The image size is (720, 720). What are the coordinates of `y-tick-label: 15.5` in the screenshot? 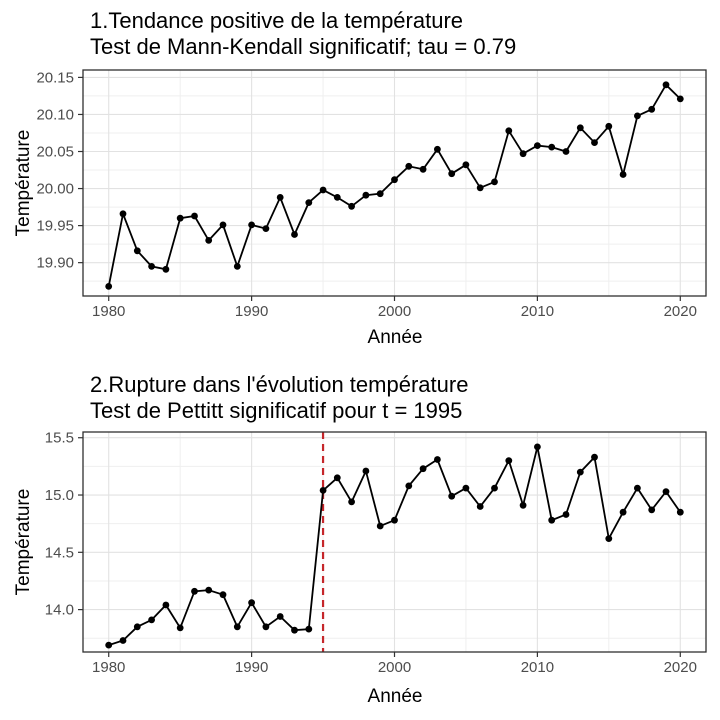 It's located at (59, 438).